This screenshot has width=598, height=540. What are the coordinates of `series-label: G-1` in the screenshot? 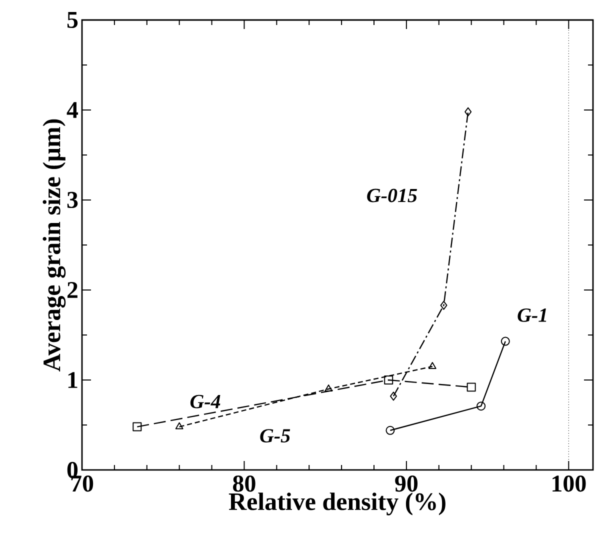 It's located at (532, 315).